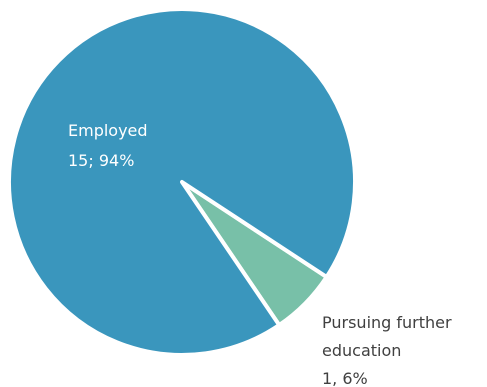 The height and width of the screenshot is (387, 487). I want to click on data-label-employed-name: Employed, so click(108, 130).